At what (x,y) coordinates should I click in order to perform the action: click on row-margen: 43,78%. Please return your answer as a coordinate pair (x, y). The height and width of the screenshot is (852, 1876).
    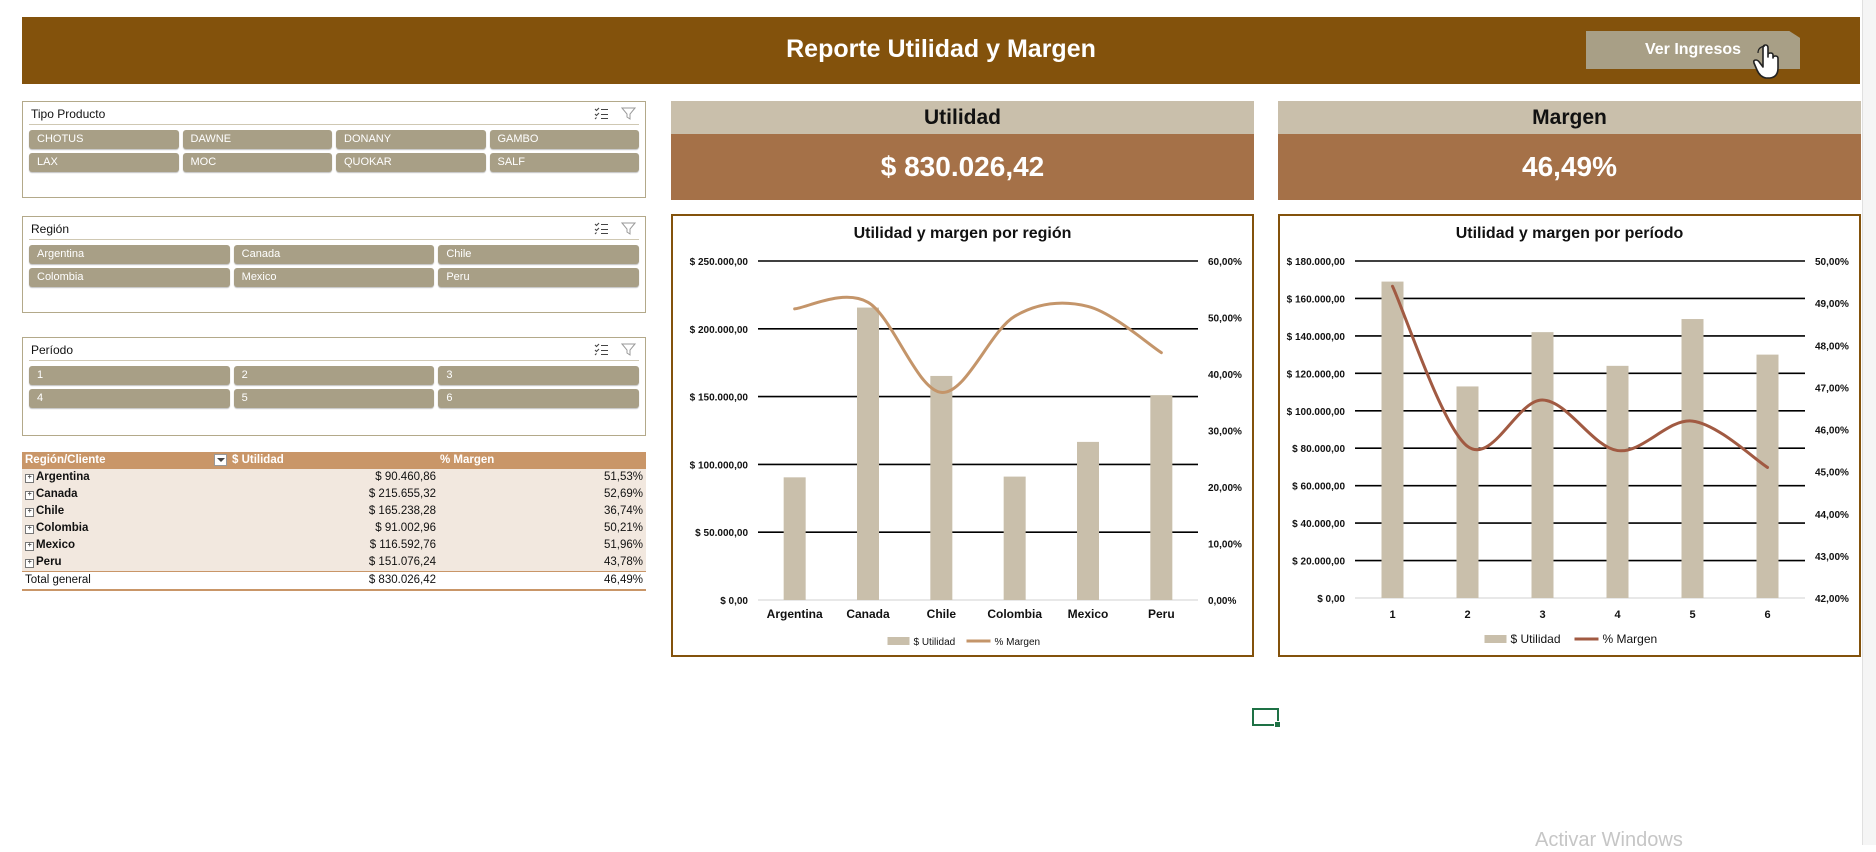
    Looking at the image, I should click on (623, 562).